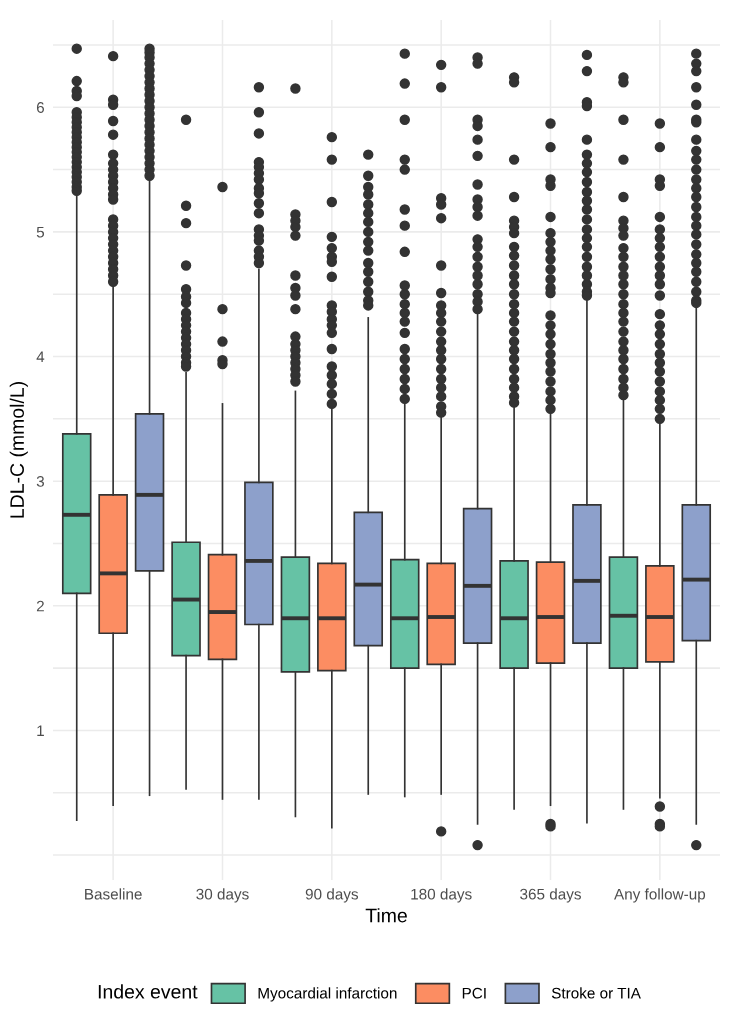  Describe the element at coordinates (327, 994) in the screenshot. I see `legend-label: Myocardial infarction` at that location.